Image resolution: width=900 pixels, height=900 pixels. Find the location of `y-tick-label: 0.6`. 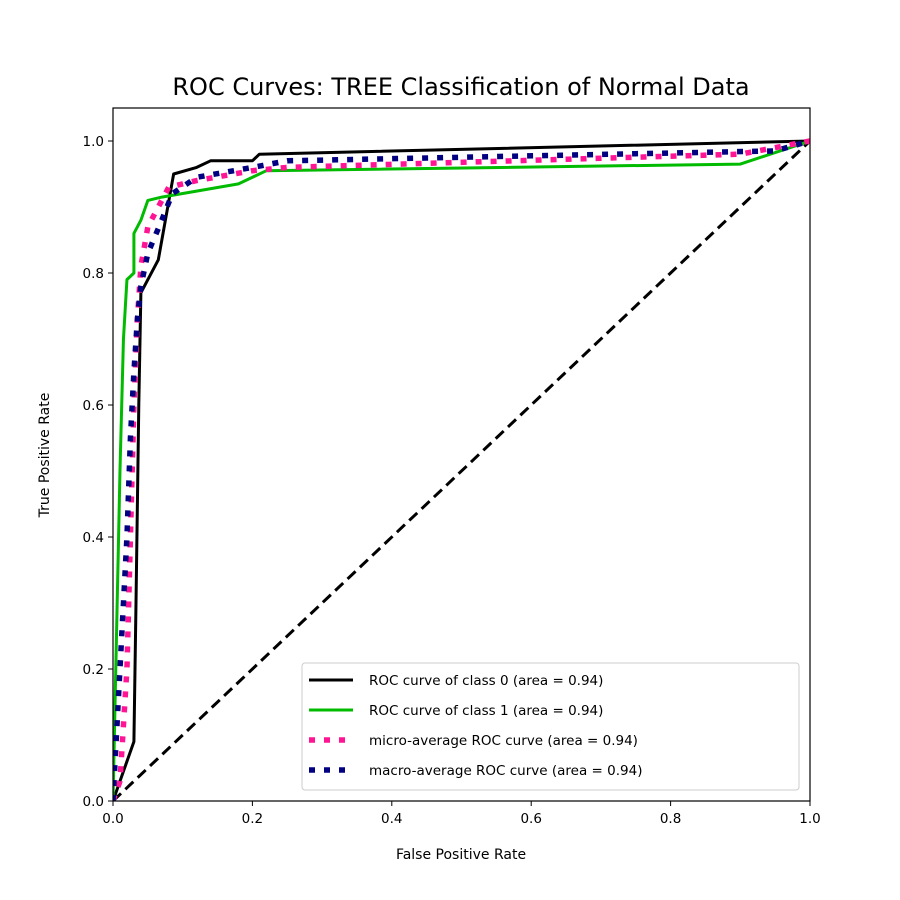

y-tick-label: 0.6 is located at coordinates (93, 406).